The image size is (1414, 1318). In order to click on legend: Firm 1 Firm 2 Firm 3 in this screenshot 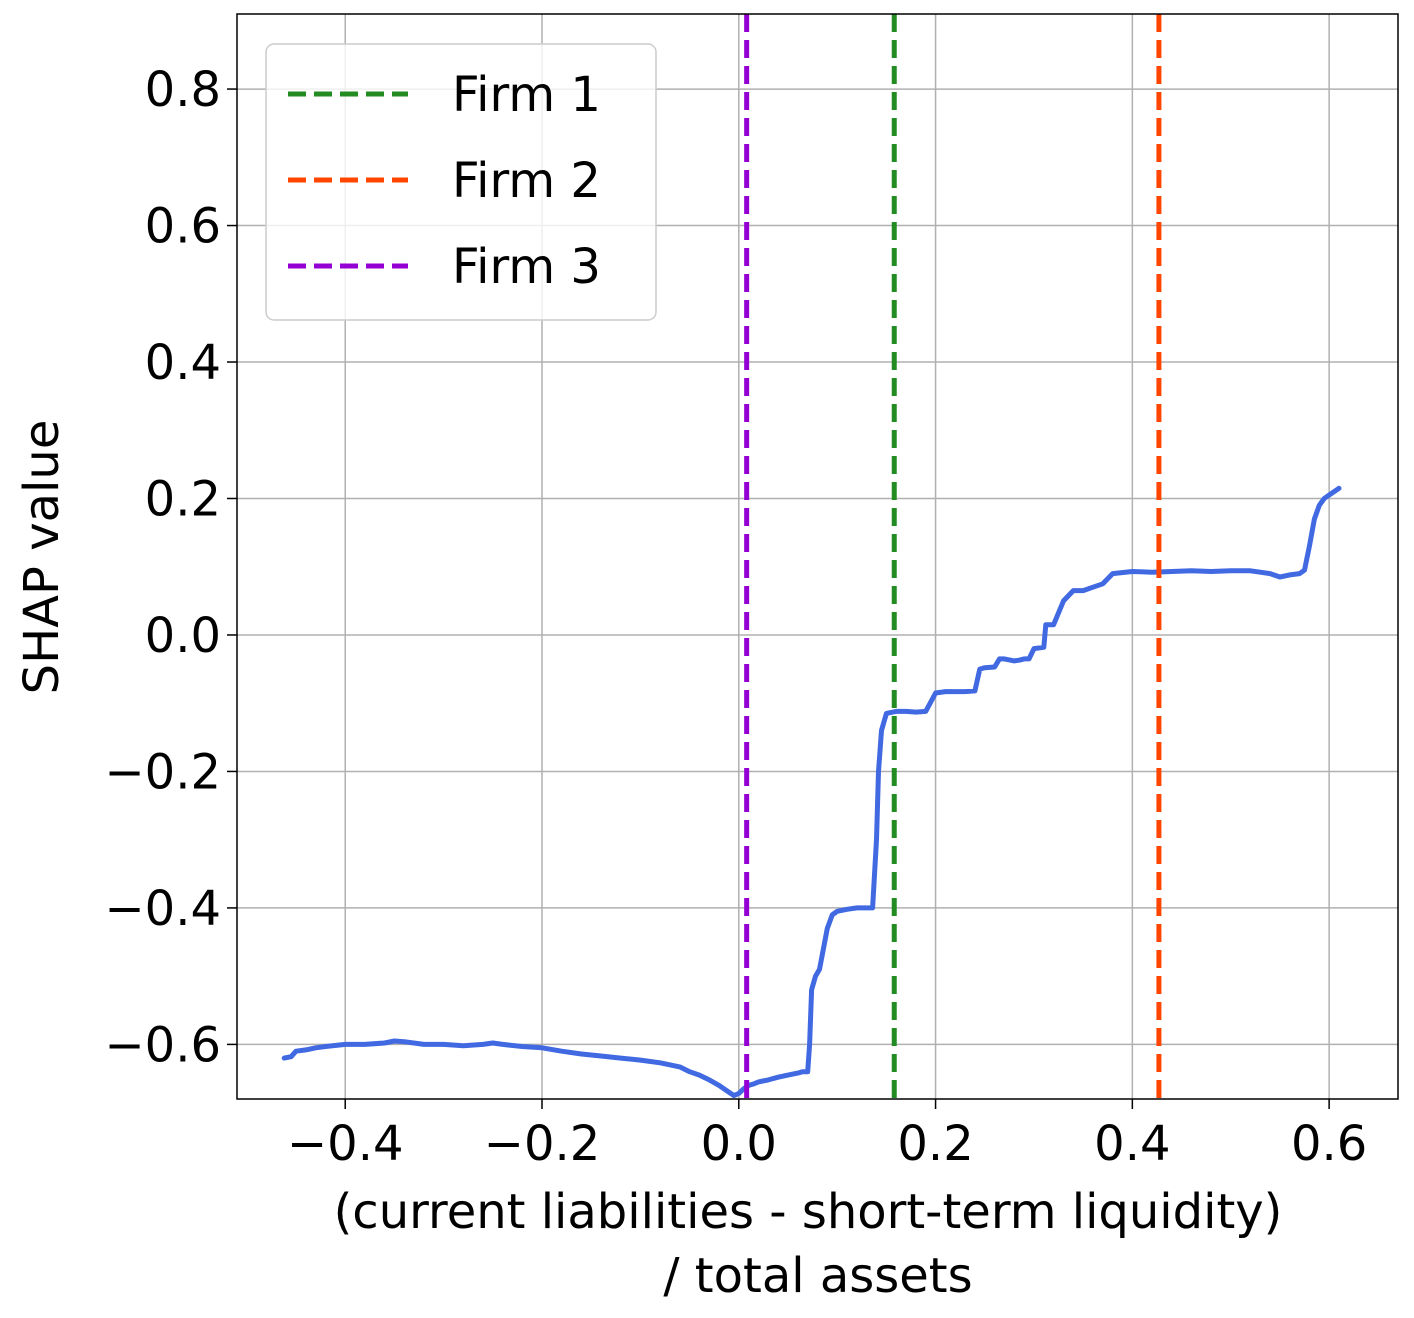, I will do `click(461, 182)`.